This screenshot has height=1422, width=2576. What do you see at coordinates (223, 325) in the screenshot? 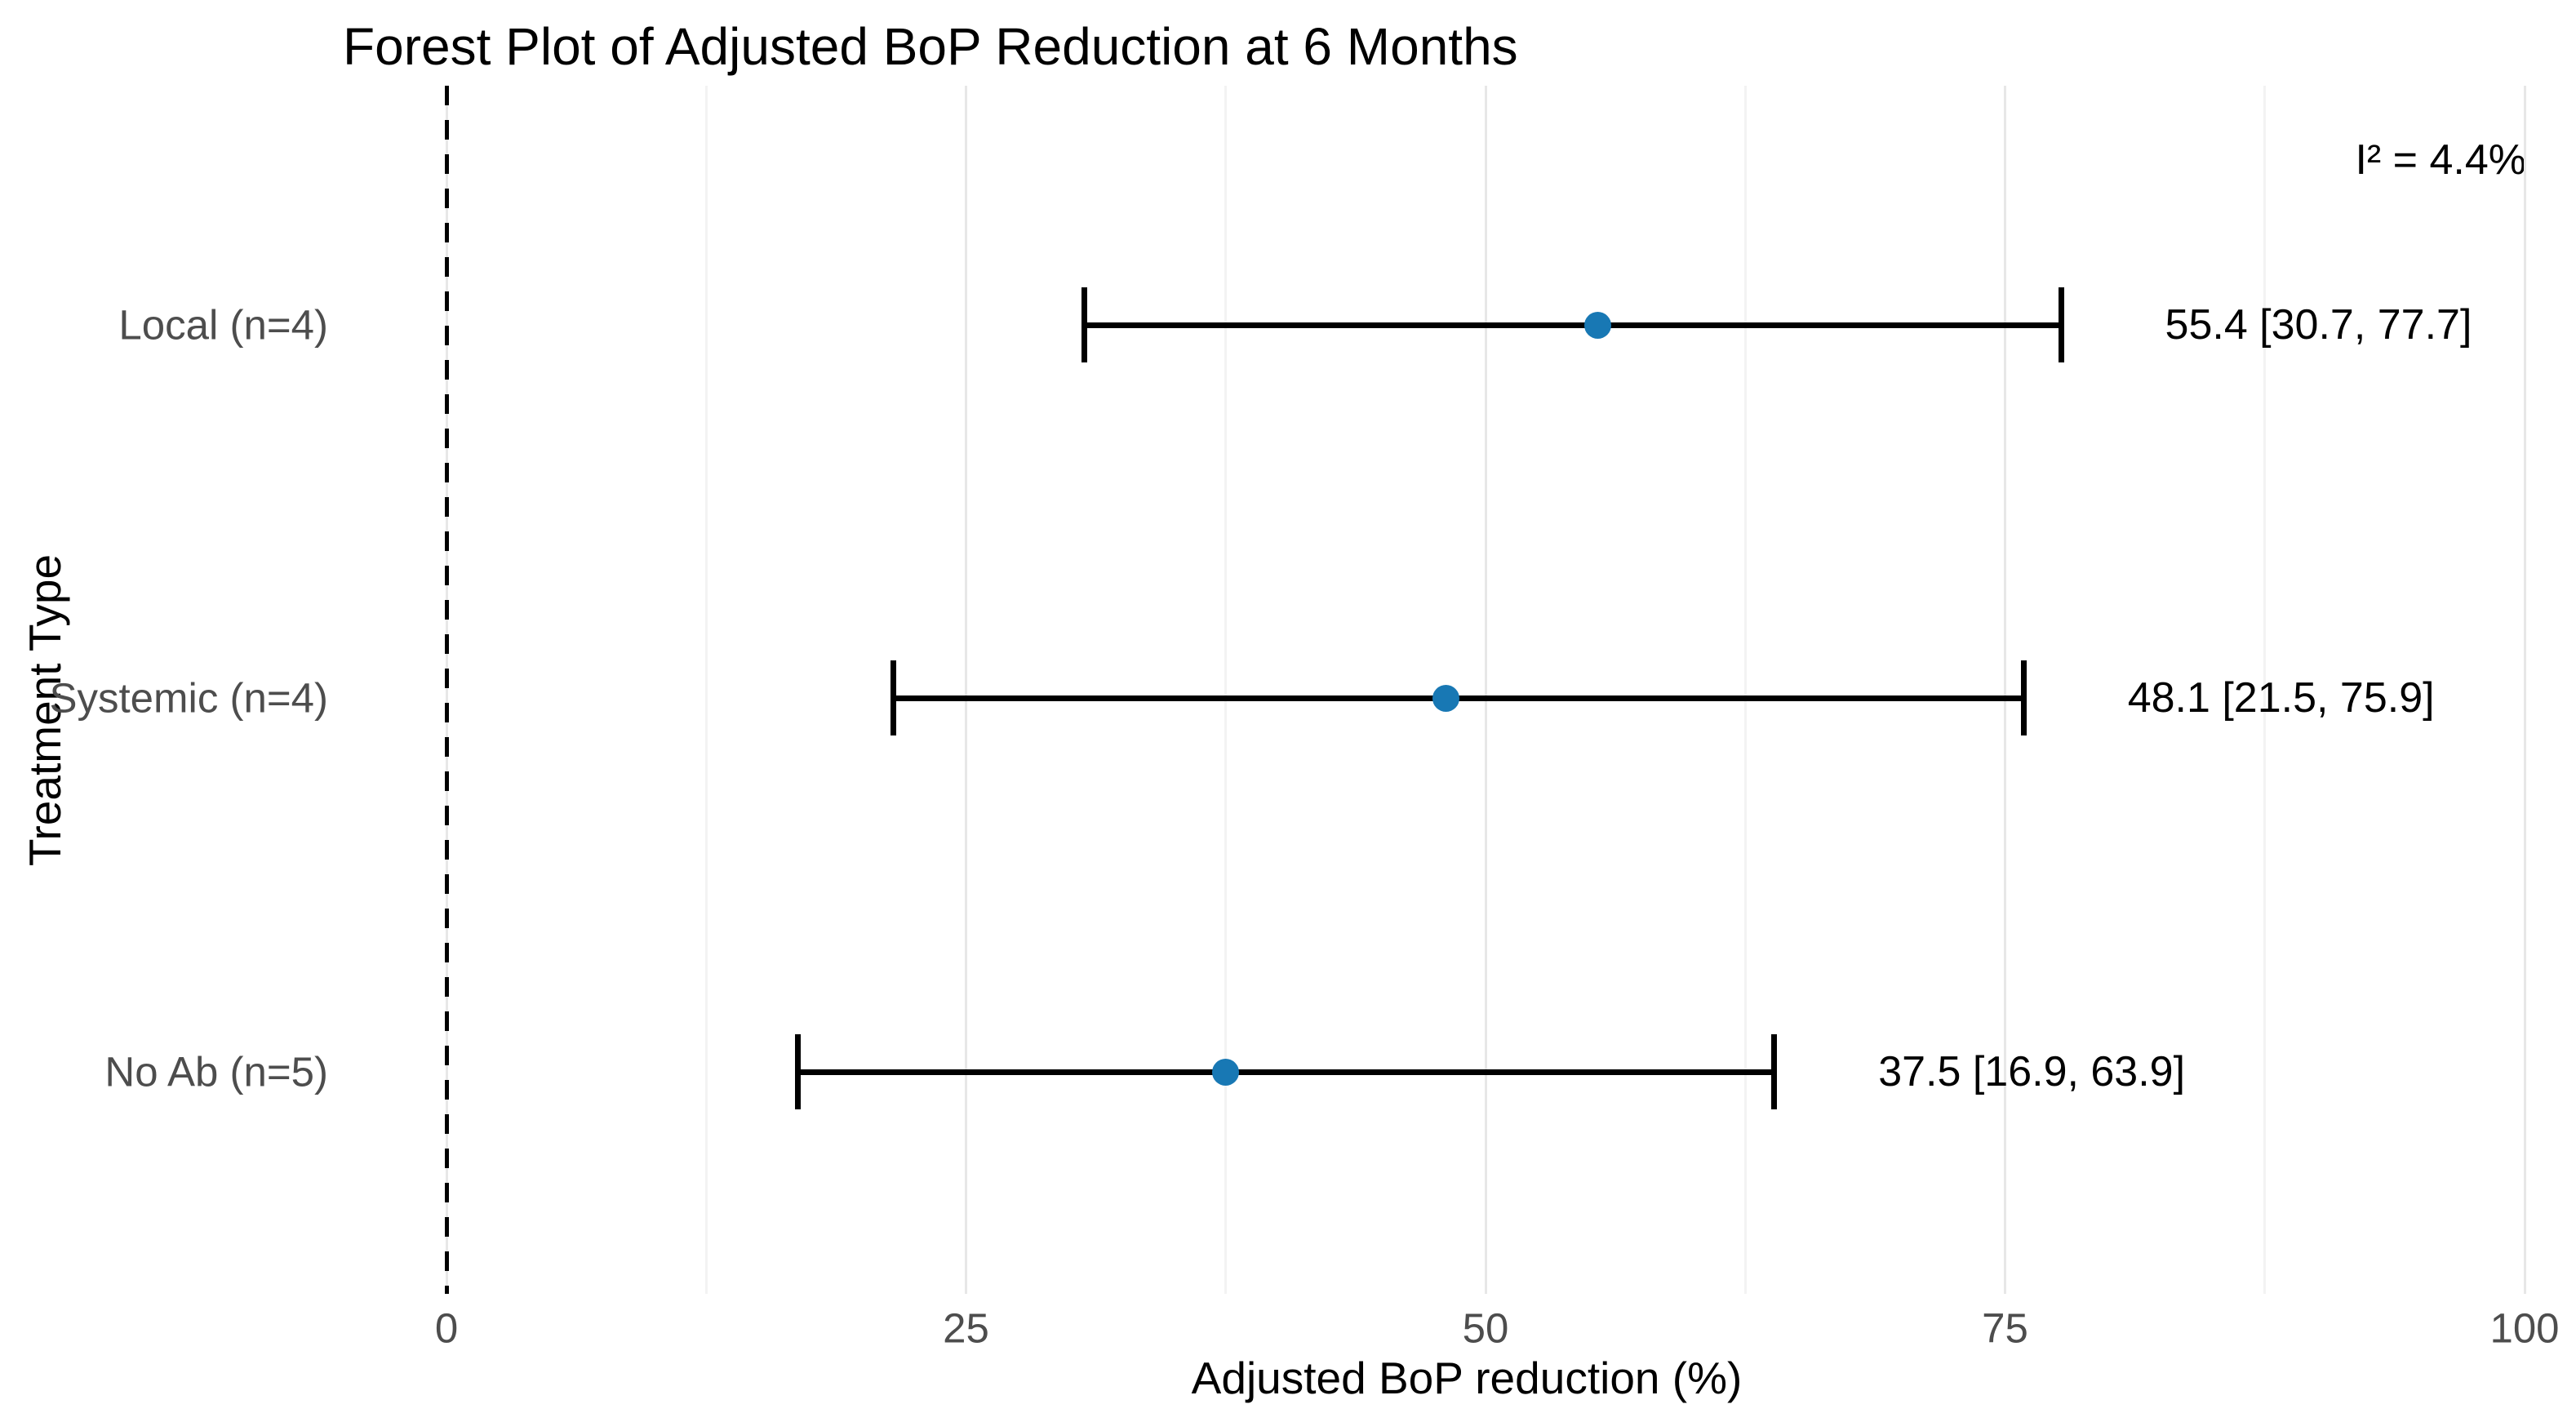
I see `y-axis-category-label: Local (n=4)` at bounding box center [223, 325].